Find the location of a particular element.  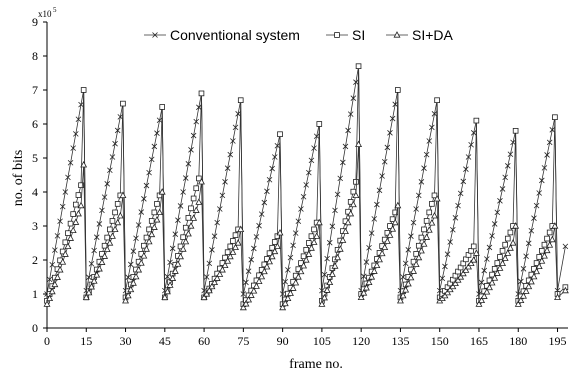

y-tick-label-4: 4 is located at coordinates (35, 192).